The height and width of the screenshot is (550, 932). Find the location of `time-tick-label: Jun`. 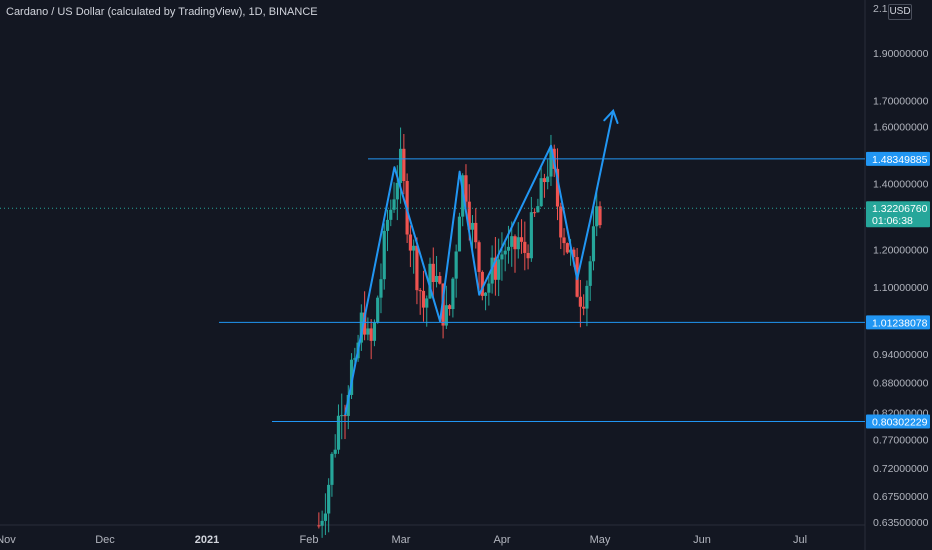

time-tick-label: Jun is located at coordinates (702, 540).